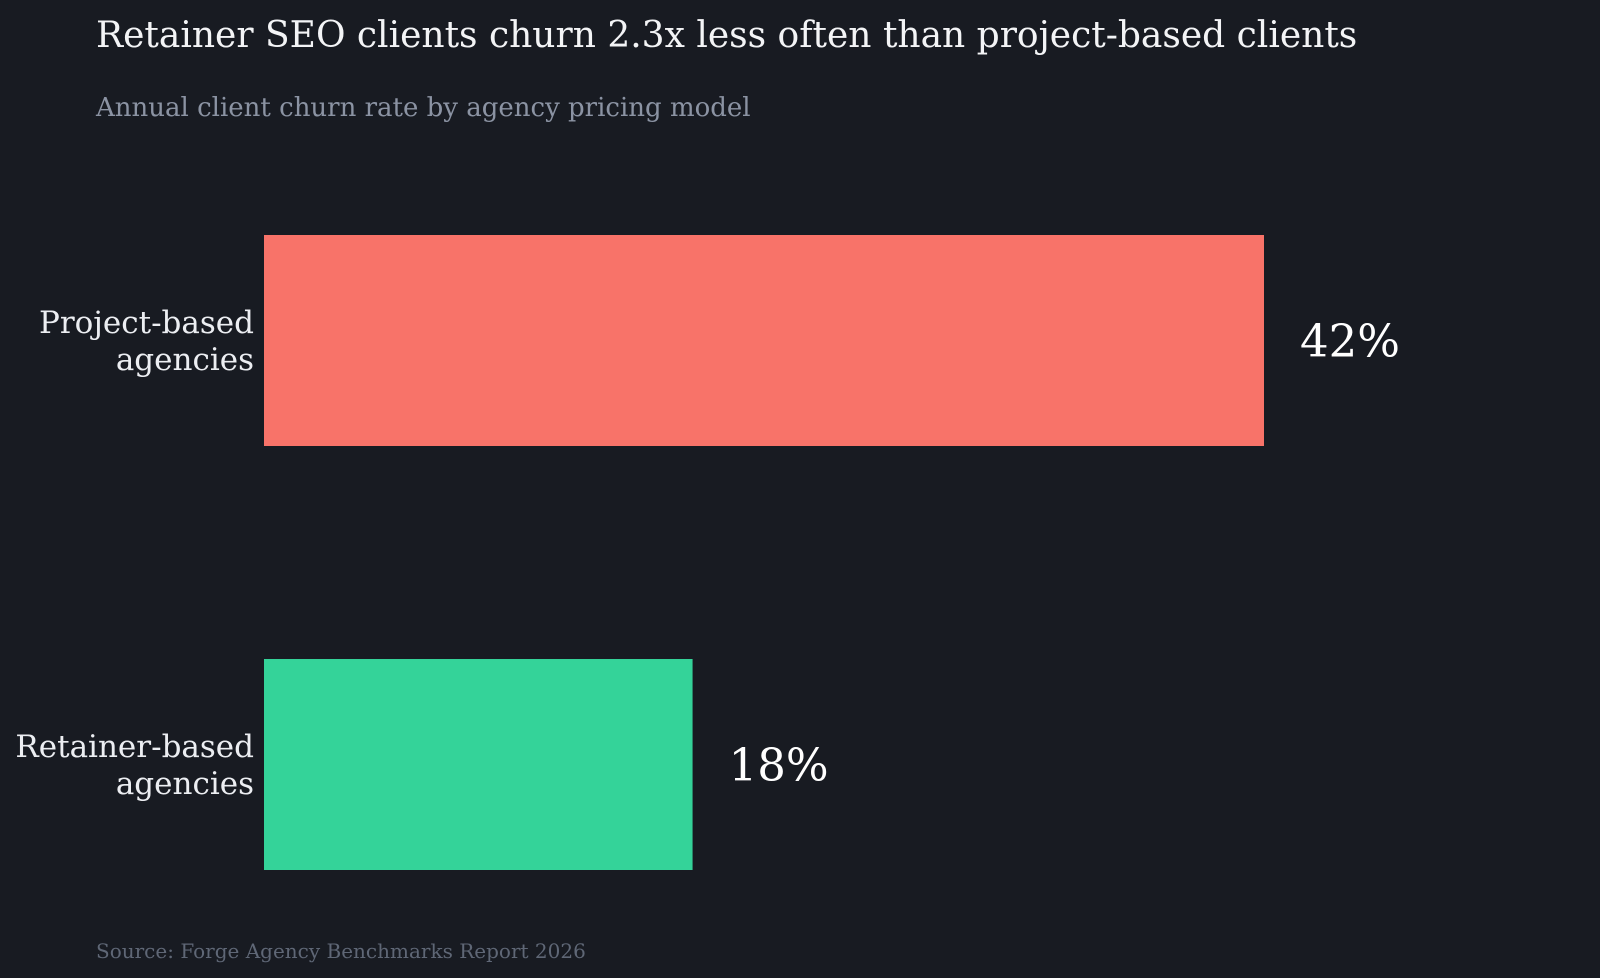 Image resolution: width=1600 pixels, height=978 pixels. Describe the element at coordinates (779, 765) in the screenshot. I see `value-label-1: 18%` at that location.